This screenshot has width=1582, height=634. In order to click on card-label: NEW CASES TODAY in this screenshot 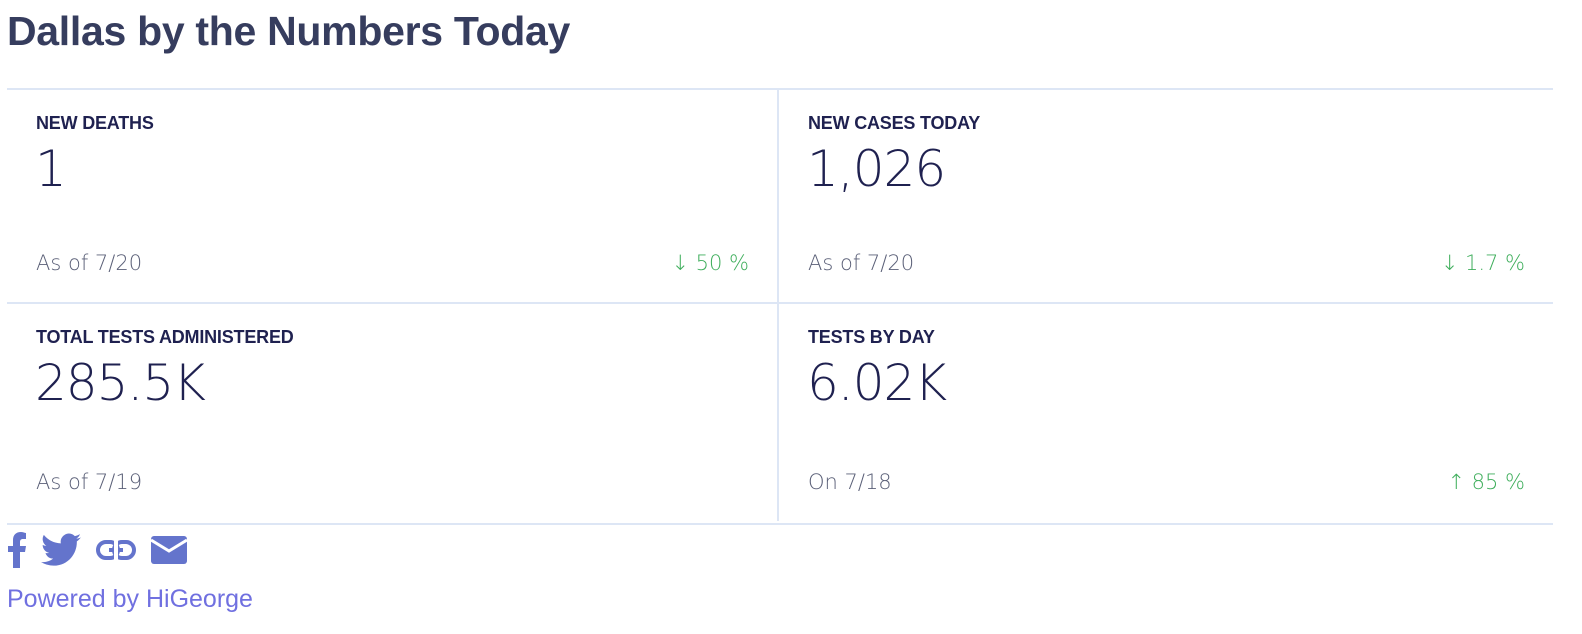, I will do `click(894, 123)`.